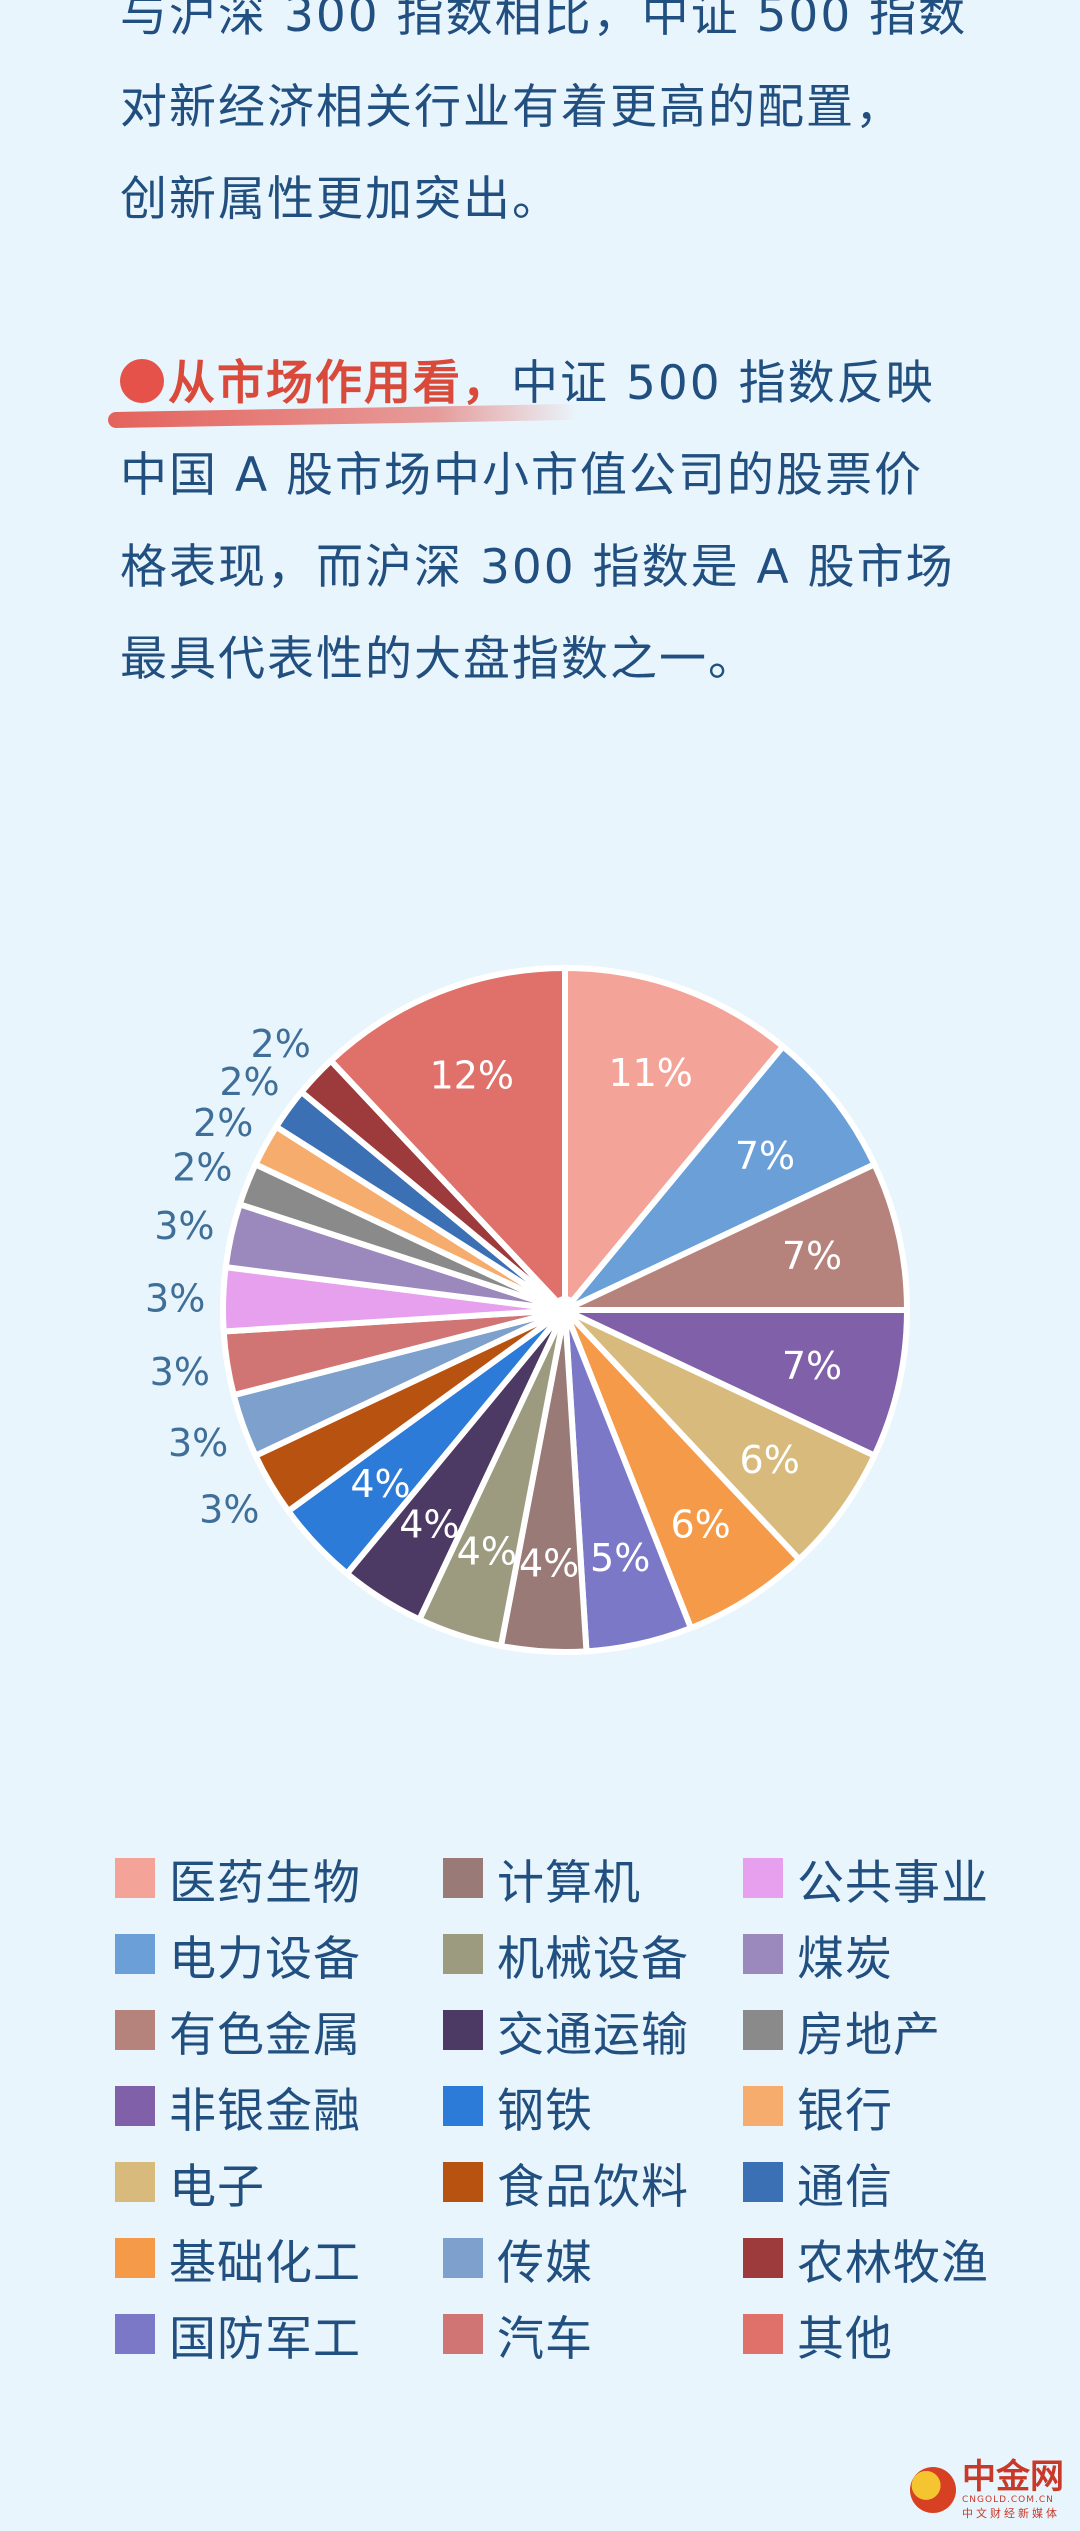 The image size is (1080, 2531). What do you see at coordinates (593, 2035) in the screenshot?
I see `legend-label: 交通运输` at bounding box center [593, 2035].